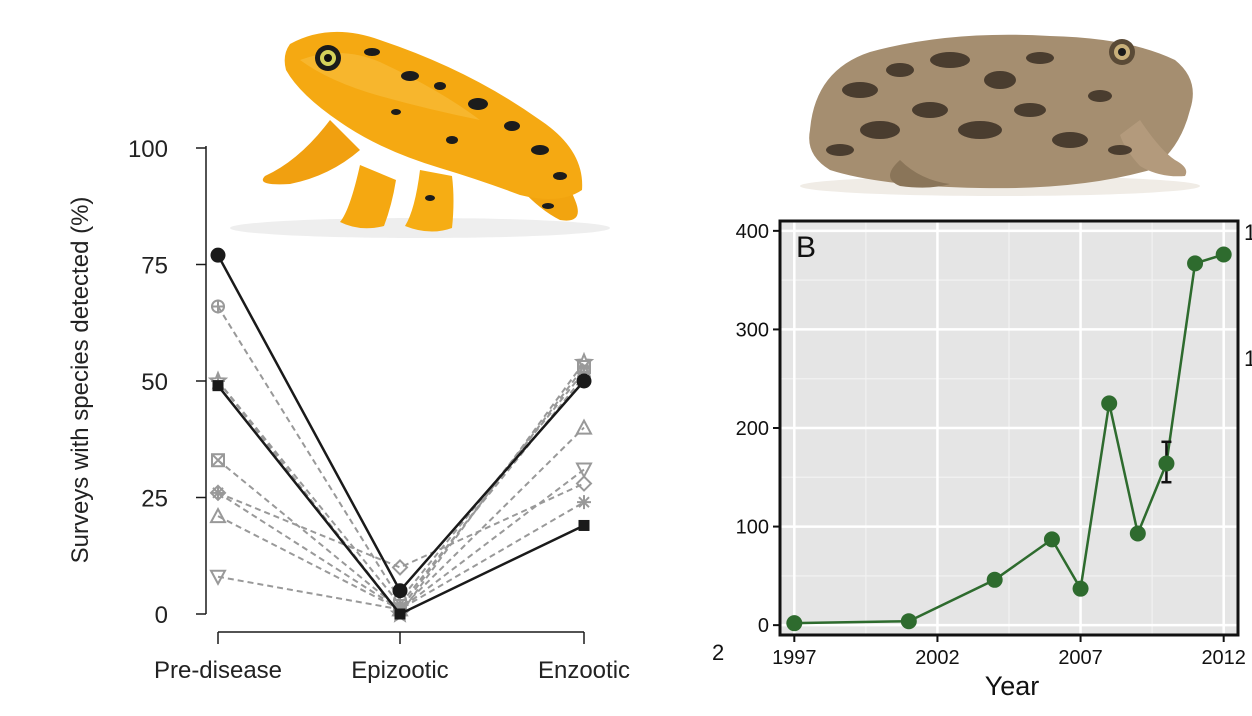 The image size is (1252, 716). What do you see at coordinates (806, 247) in the screenshot?
I see `chart-b-panel-label: B` at bounding box center [806, 247].